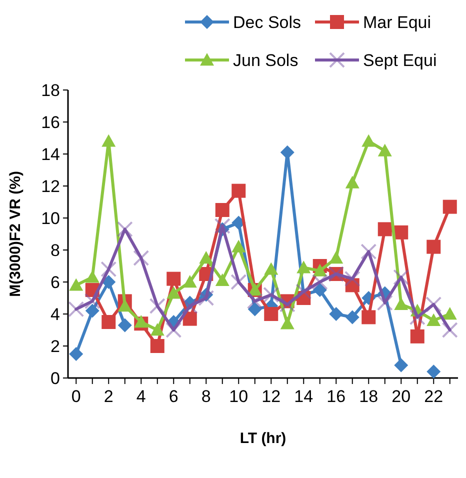 The image size is (466, 478). What do you see at coordinates (263, 438) in the screenshot?
I see `x-axis-title: LT (hr)` at bounding box center [263, 438].